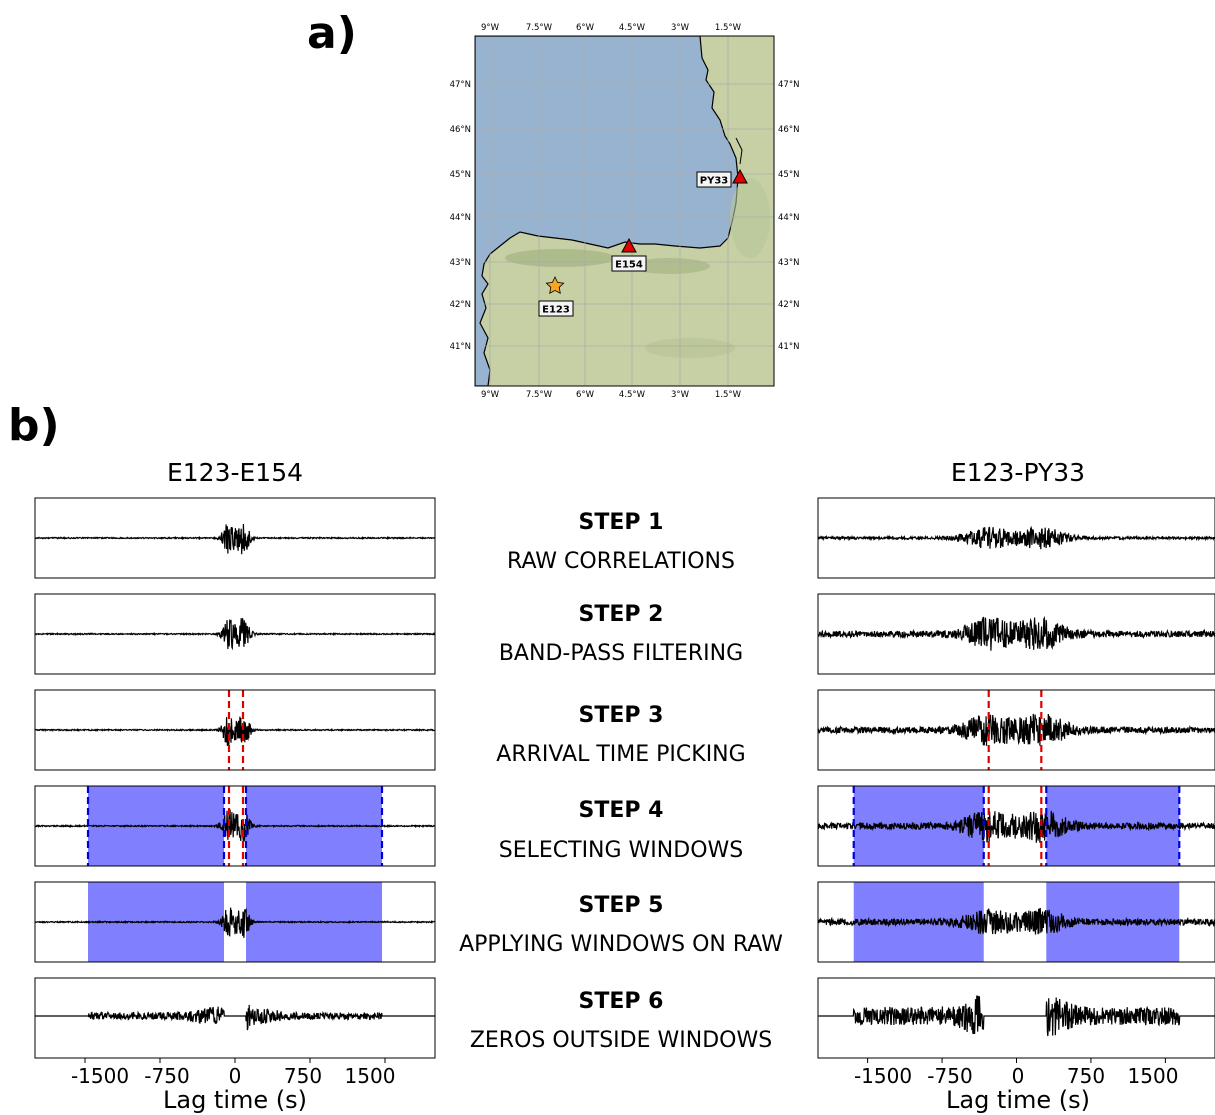 Image resolution: width=1215 pixels, height=1115 pixels. I want to click on station-e123-box, so click(556, 308).